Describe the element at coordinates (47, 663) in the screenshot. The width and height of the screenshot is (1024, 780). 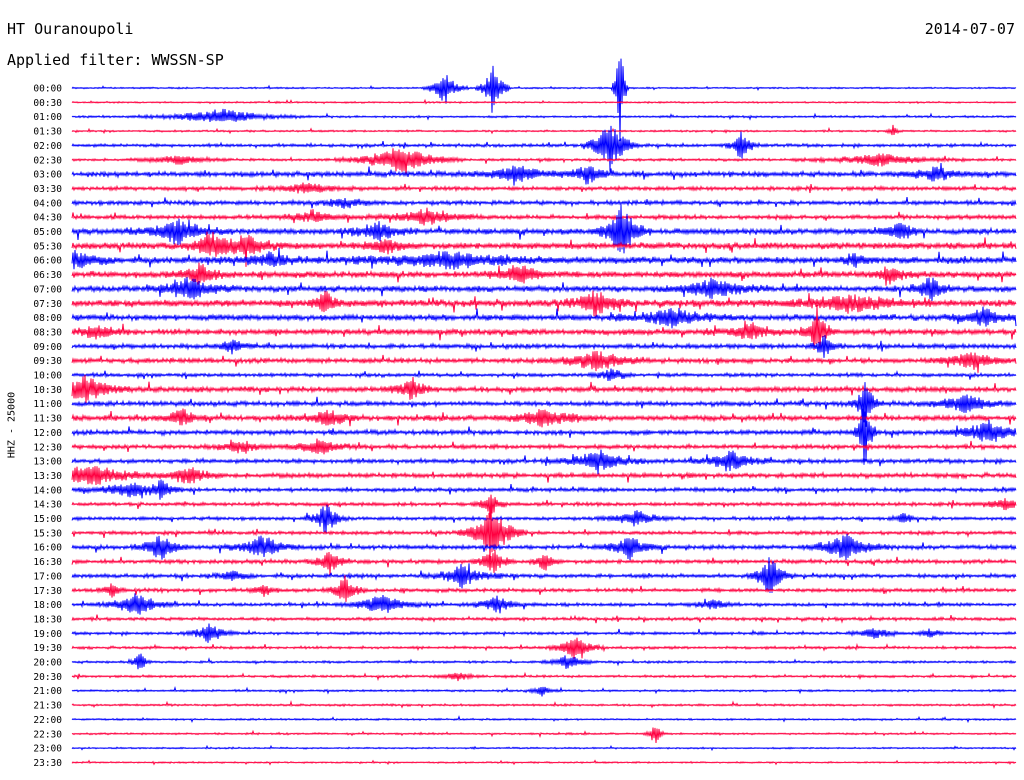
I see `tick-label: 20:00` at that location.